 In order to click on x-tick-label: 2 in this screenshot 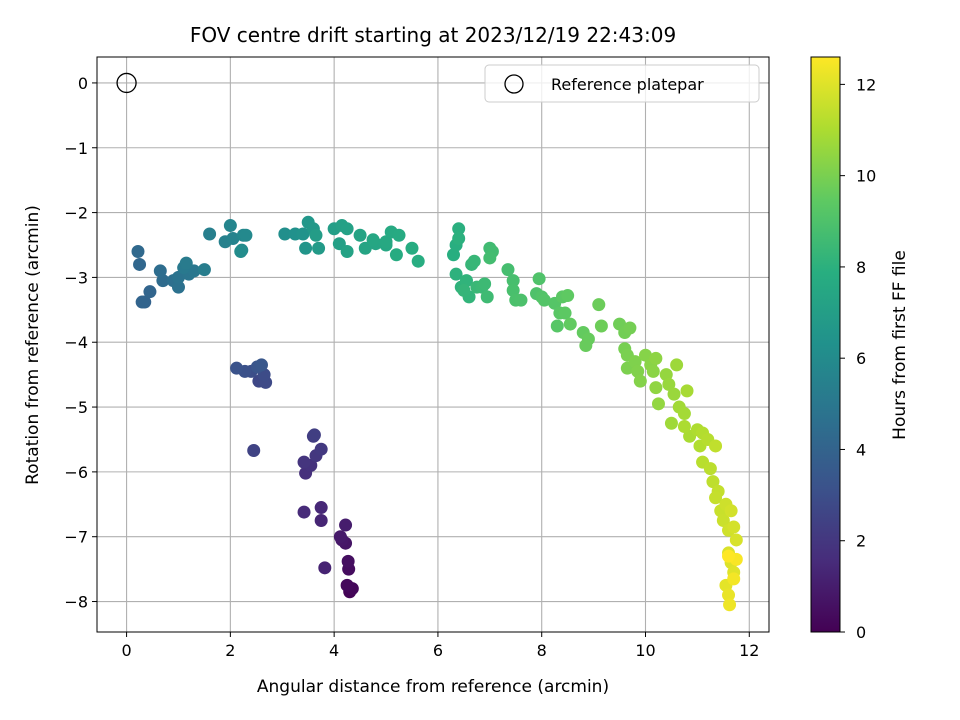, I will do `click(230, 650)`.